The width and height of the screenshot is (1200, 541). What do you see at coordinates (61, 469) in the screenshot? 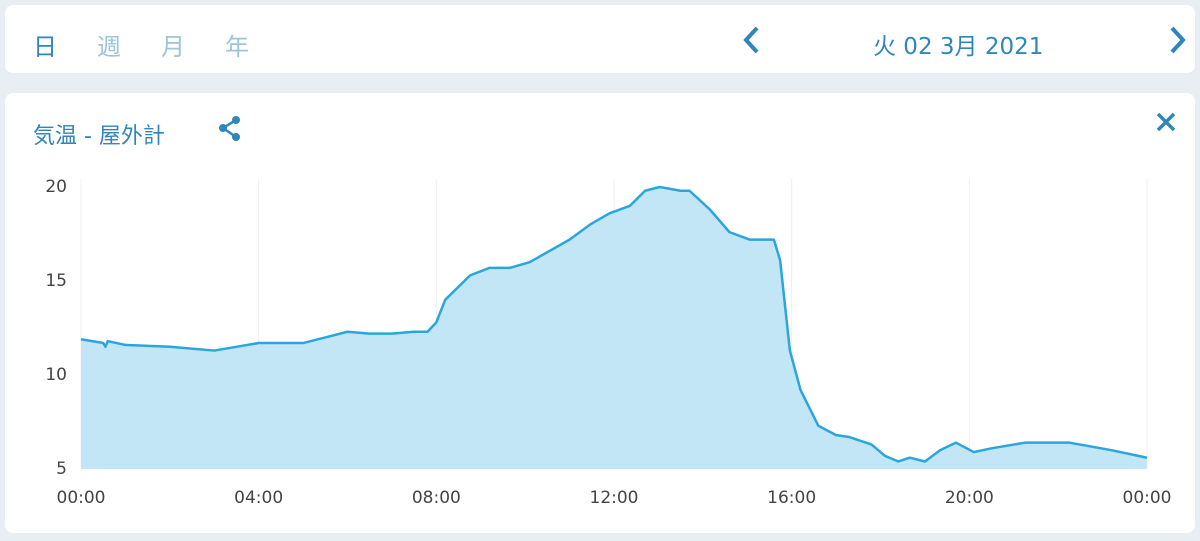
I see `y-tick-label: 5` at bounding box center [61, 469].